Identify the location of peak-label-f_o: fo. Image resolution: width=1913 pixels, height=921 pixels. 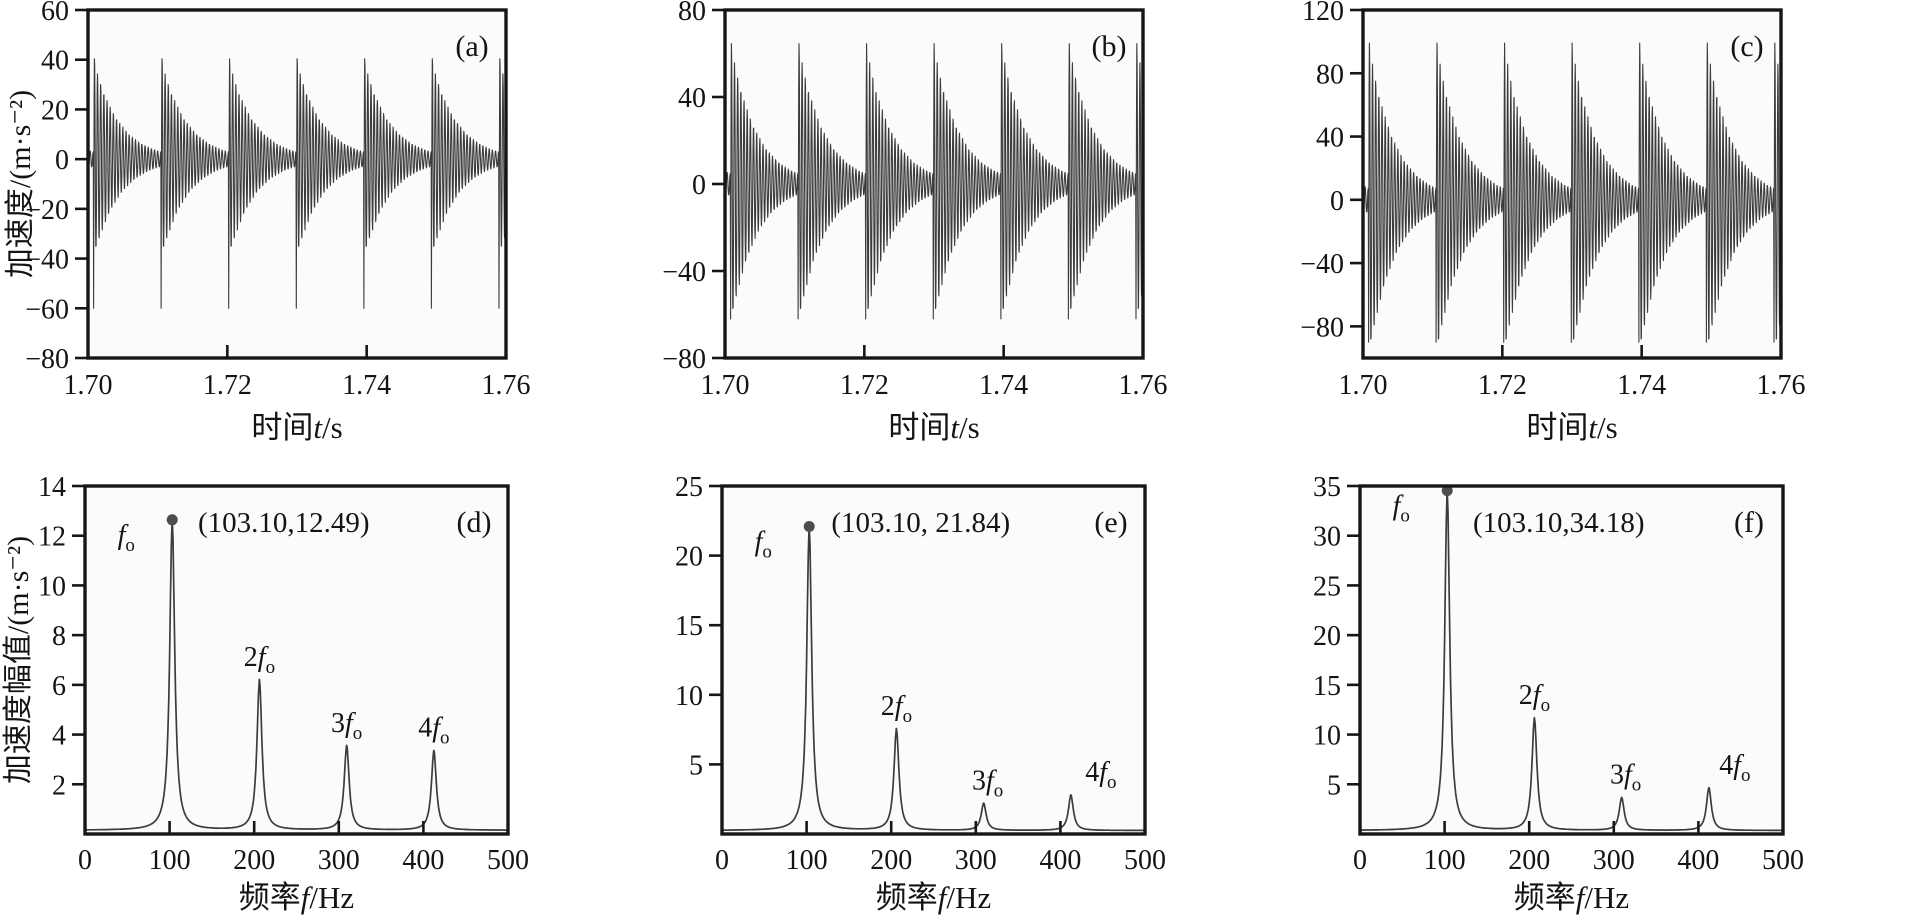
(1401, 509).